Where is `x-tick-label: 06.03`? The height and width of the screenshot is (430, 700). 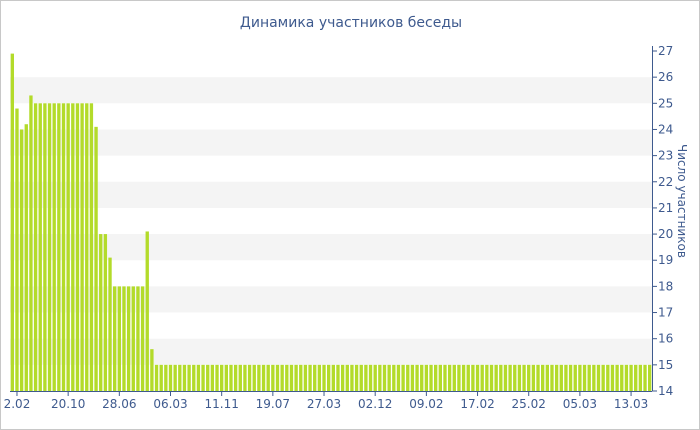
x-tick-label: 06.03 is located at coordinates (170, 404).